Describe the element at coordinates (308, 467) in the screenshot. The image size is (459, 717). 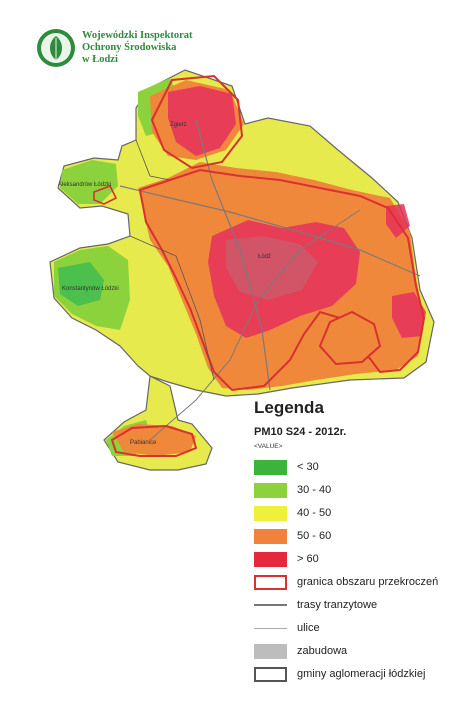
I see `legend-class-label: < 30` at that location.